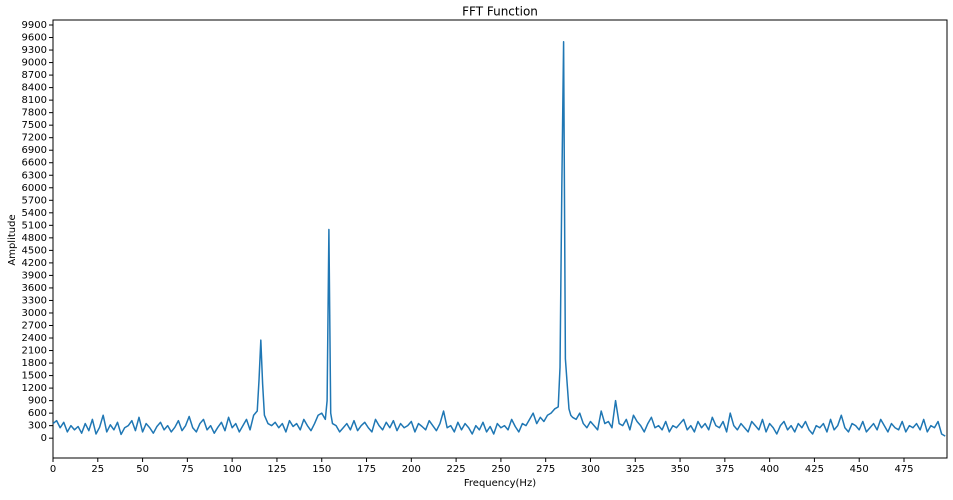 The height and width of the screenshot is (500, 953). Describe the element at coordinates (34, 213) in the screenshot. I see `y-tick-label: 5400` at that location.